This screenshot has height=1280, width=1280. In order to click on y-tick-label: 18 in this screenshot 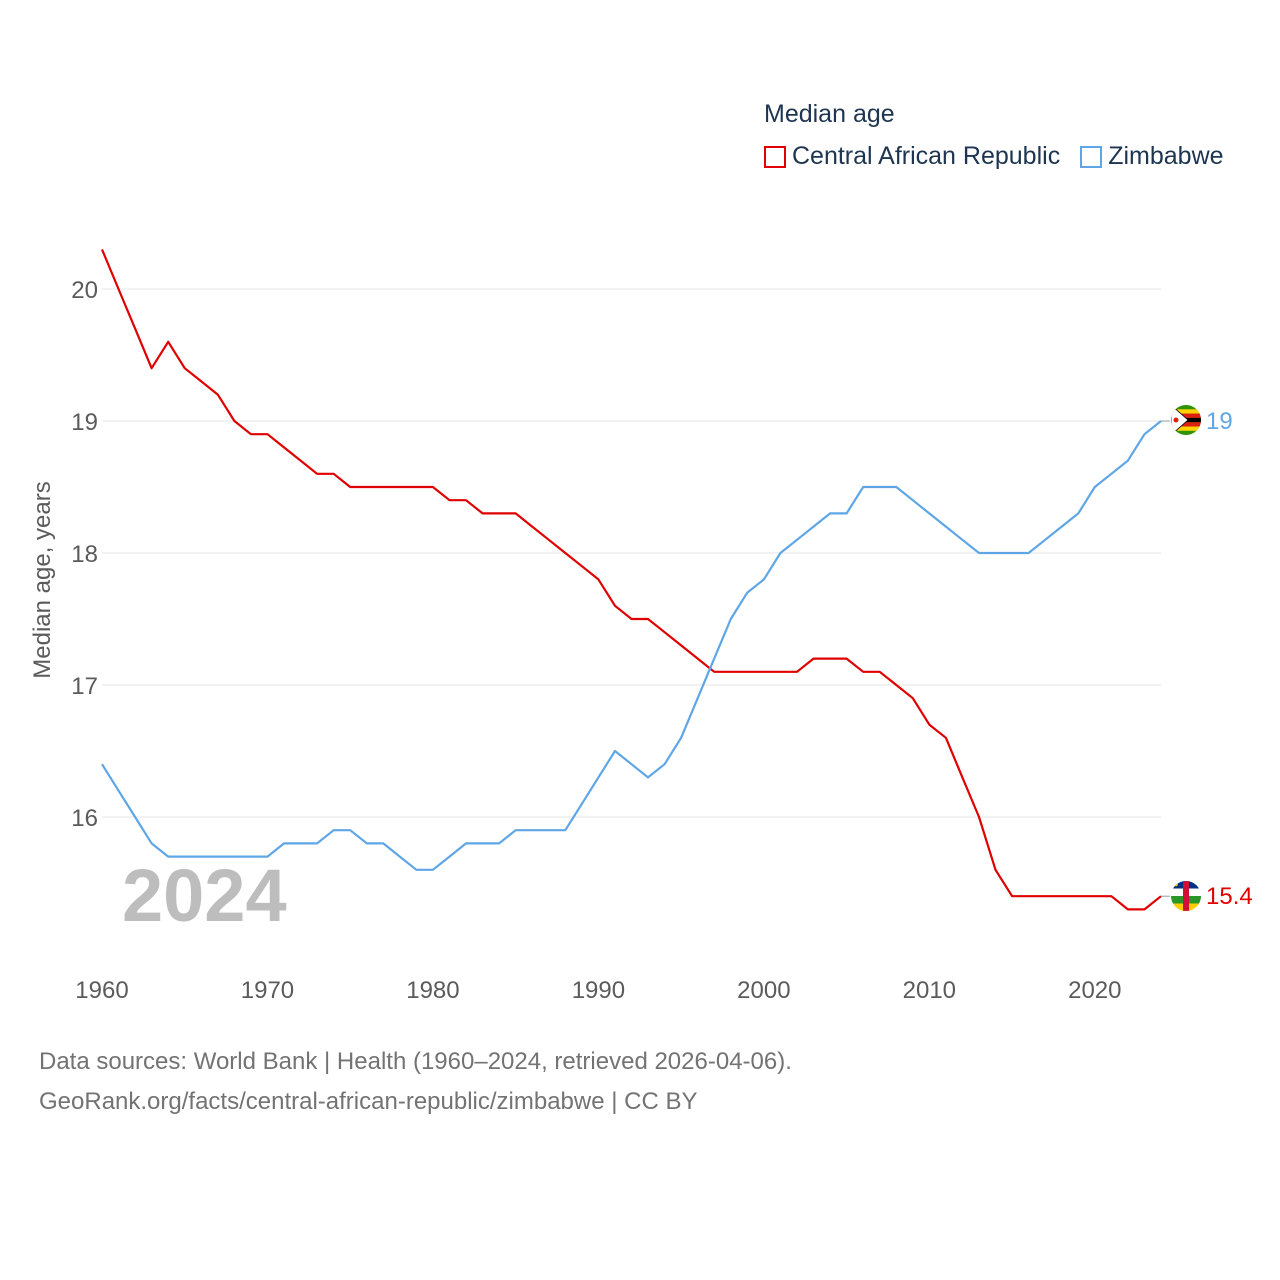, I will do `click(84, 554)`.